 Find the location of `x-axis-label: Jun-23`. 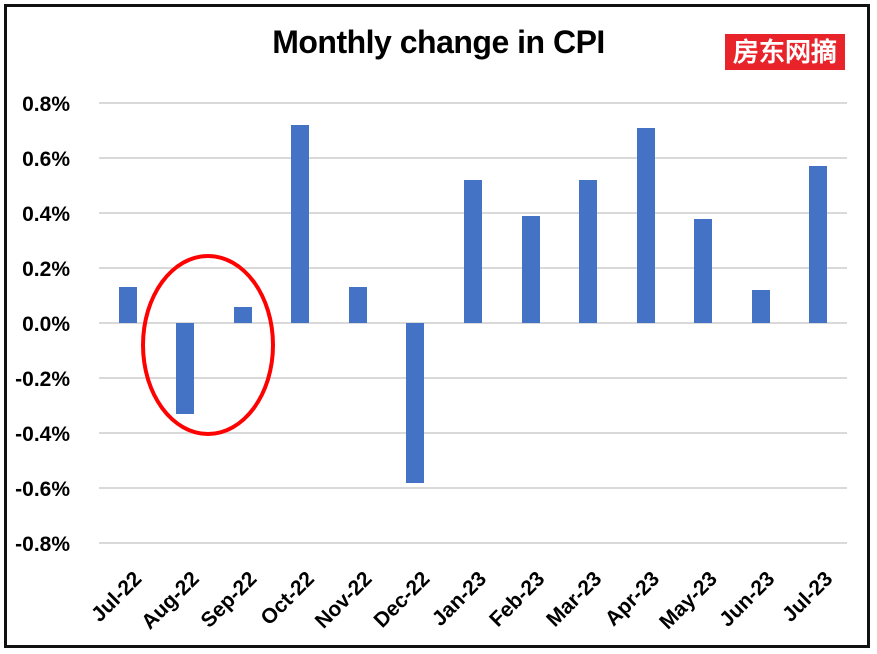

x-axis-label: Jun-23 is located at coordinates (747, 599).